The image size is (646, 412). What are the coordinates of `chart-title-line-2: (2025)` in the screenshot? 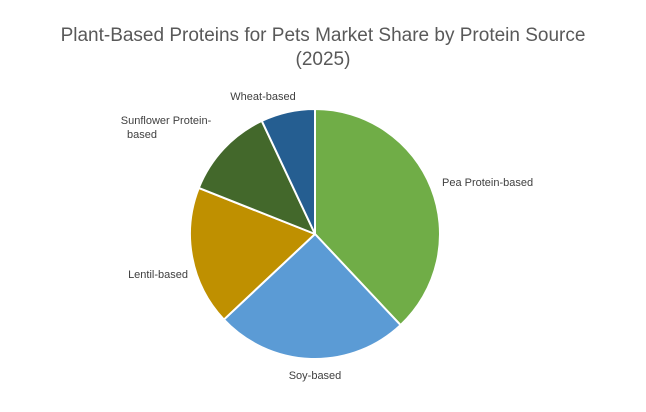 It's located at (323, 59).